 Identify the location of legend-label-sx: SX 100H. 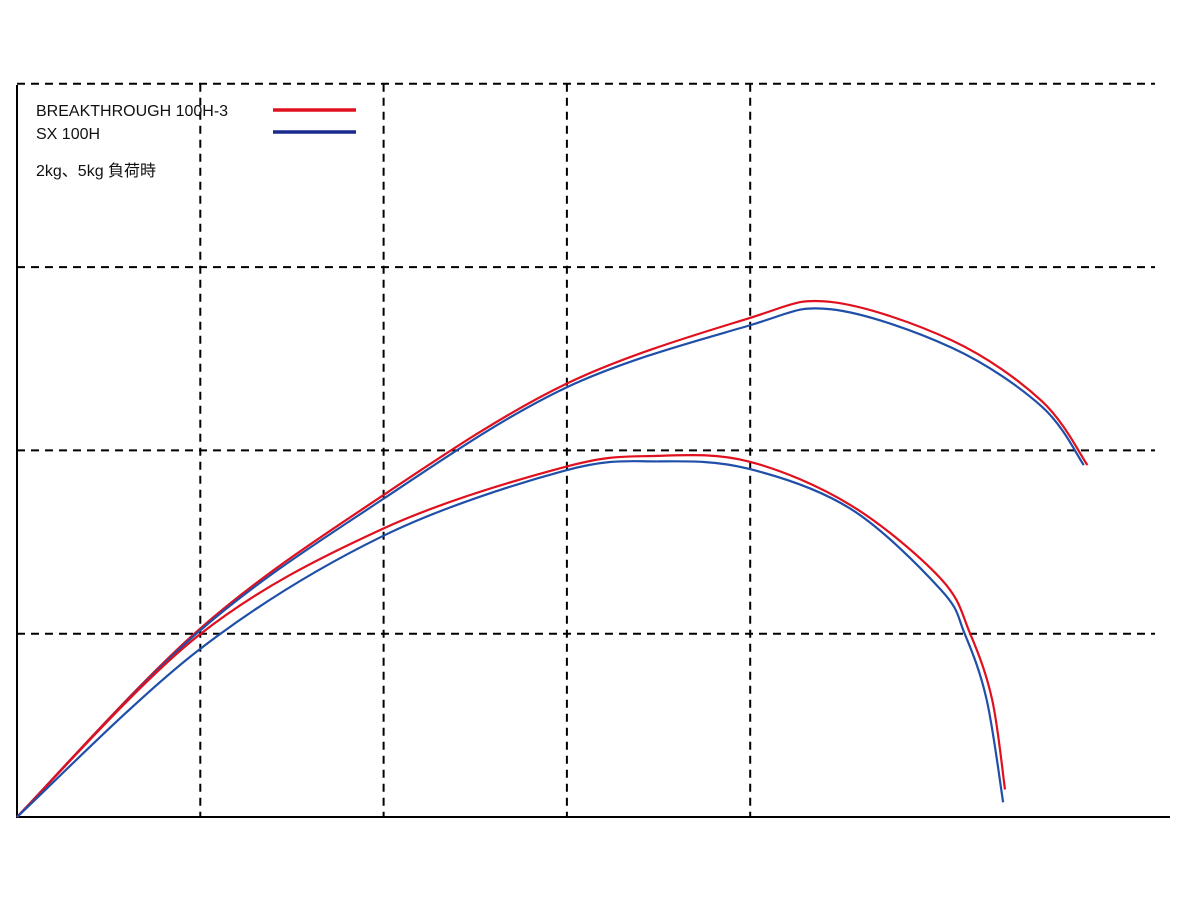
(68, 134).